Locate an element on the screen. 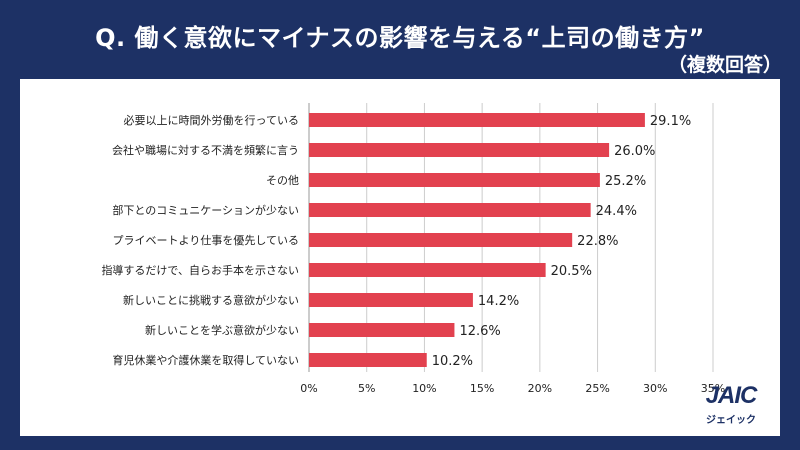 Image resolution: width=800 pixels, height=450 pixels. data-label: 24.4% is located at coordinates (616, 211).